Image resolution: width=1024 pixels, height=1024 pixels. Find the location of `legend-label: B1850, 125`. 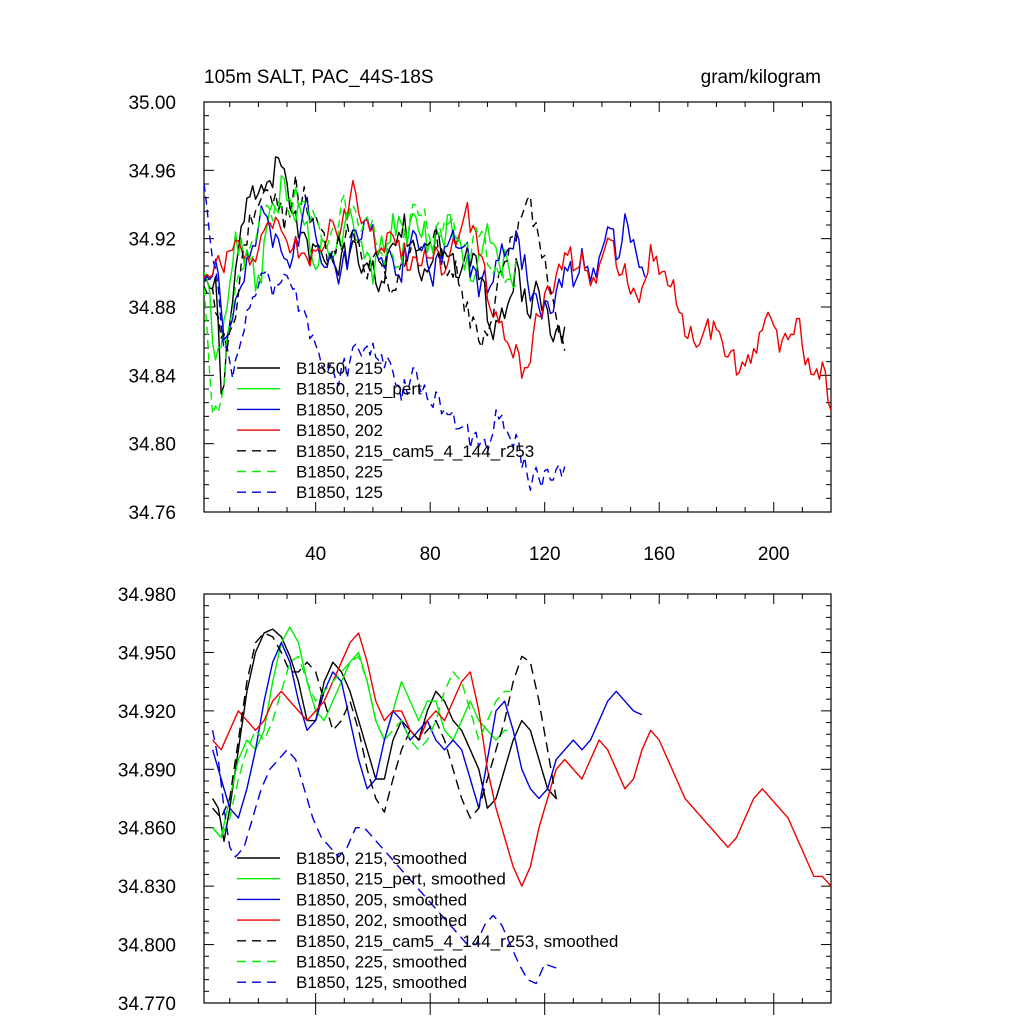

legend-label: B1850, 125 is located at coordinates (339, 492).